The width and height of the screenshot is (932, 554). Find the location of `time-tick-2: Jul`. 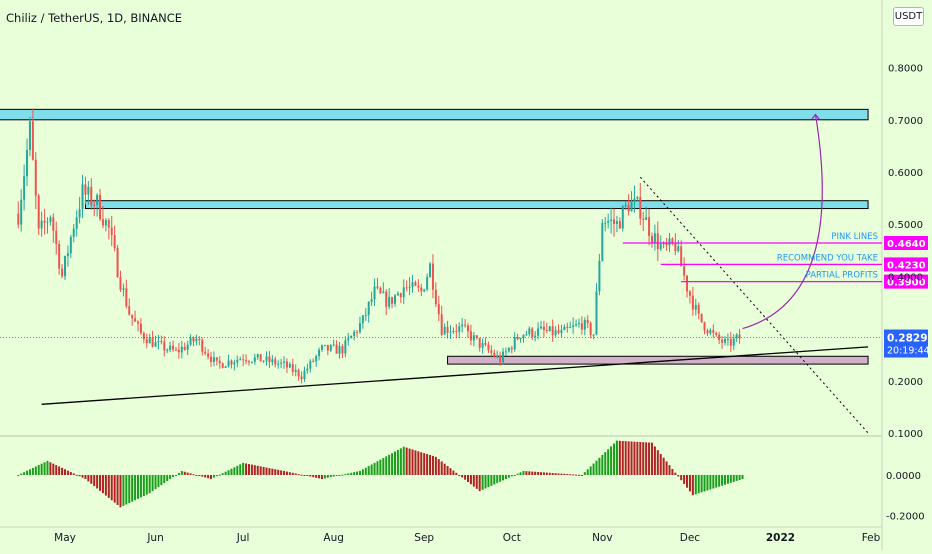

time-tick-2: Jul is located at coordinates (243, 538).